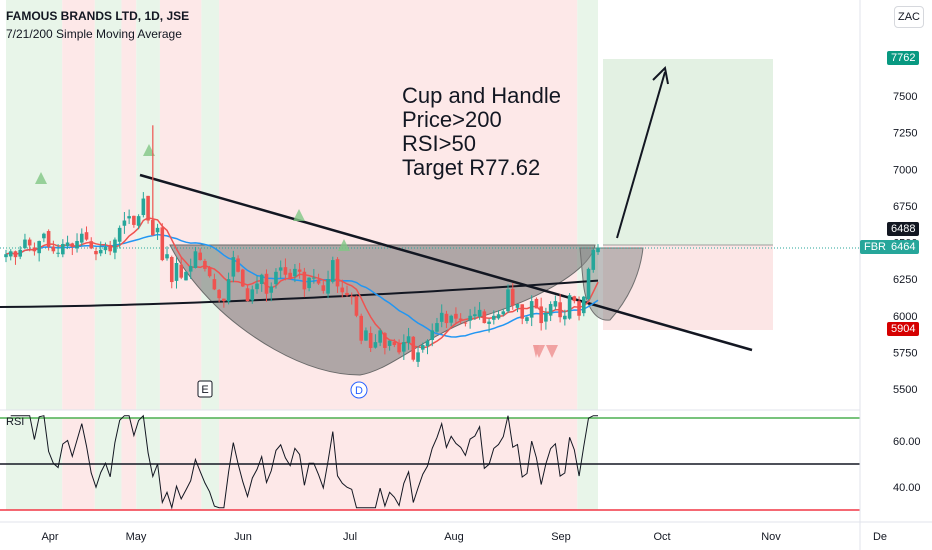  Describe the element at coordinates (661, 537) in the screenshot. I see `time-tick-label: Oct` at that location.